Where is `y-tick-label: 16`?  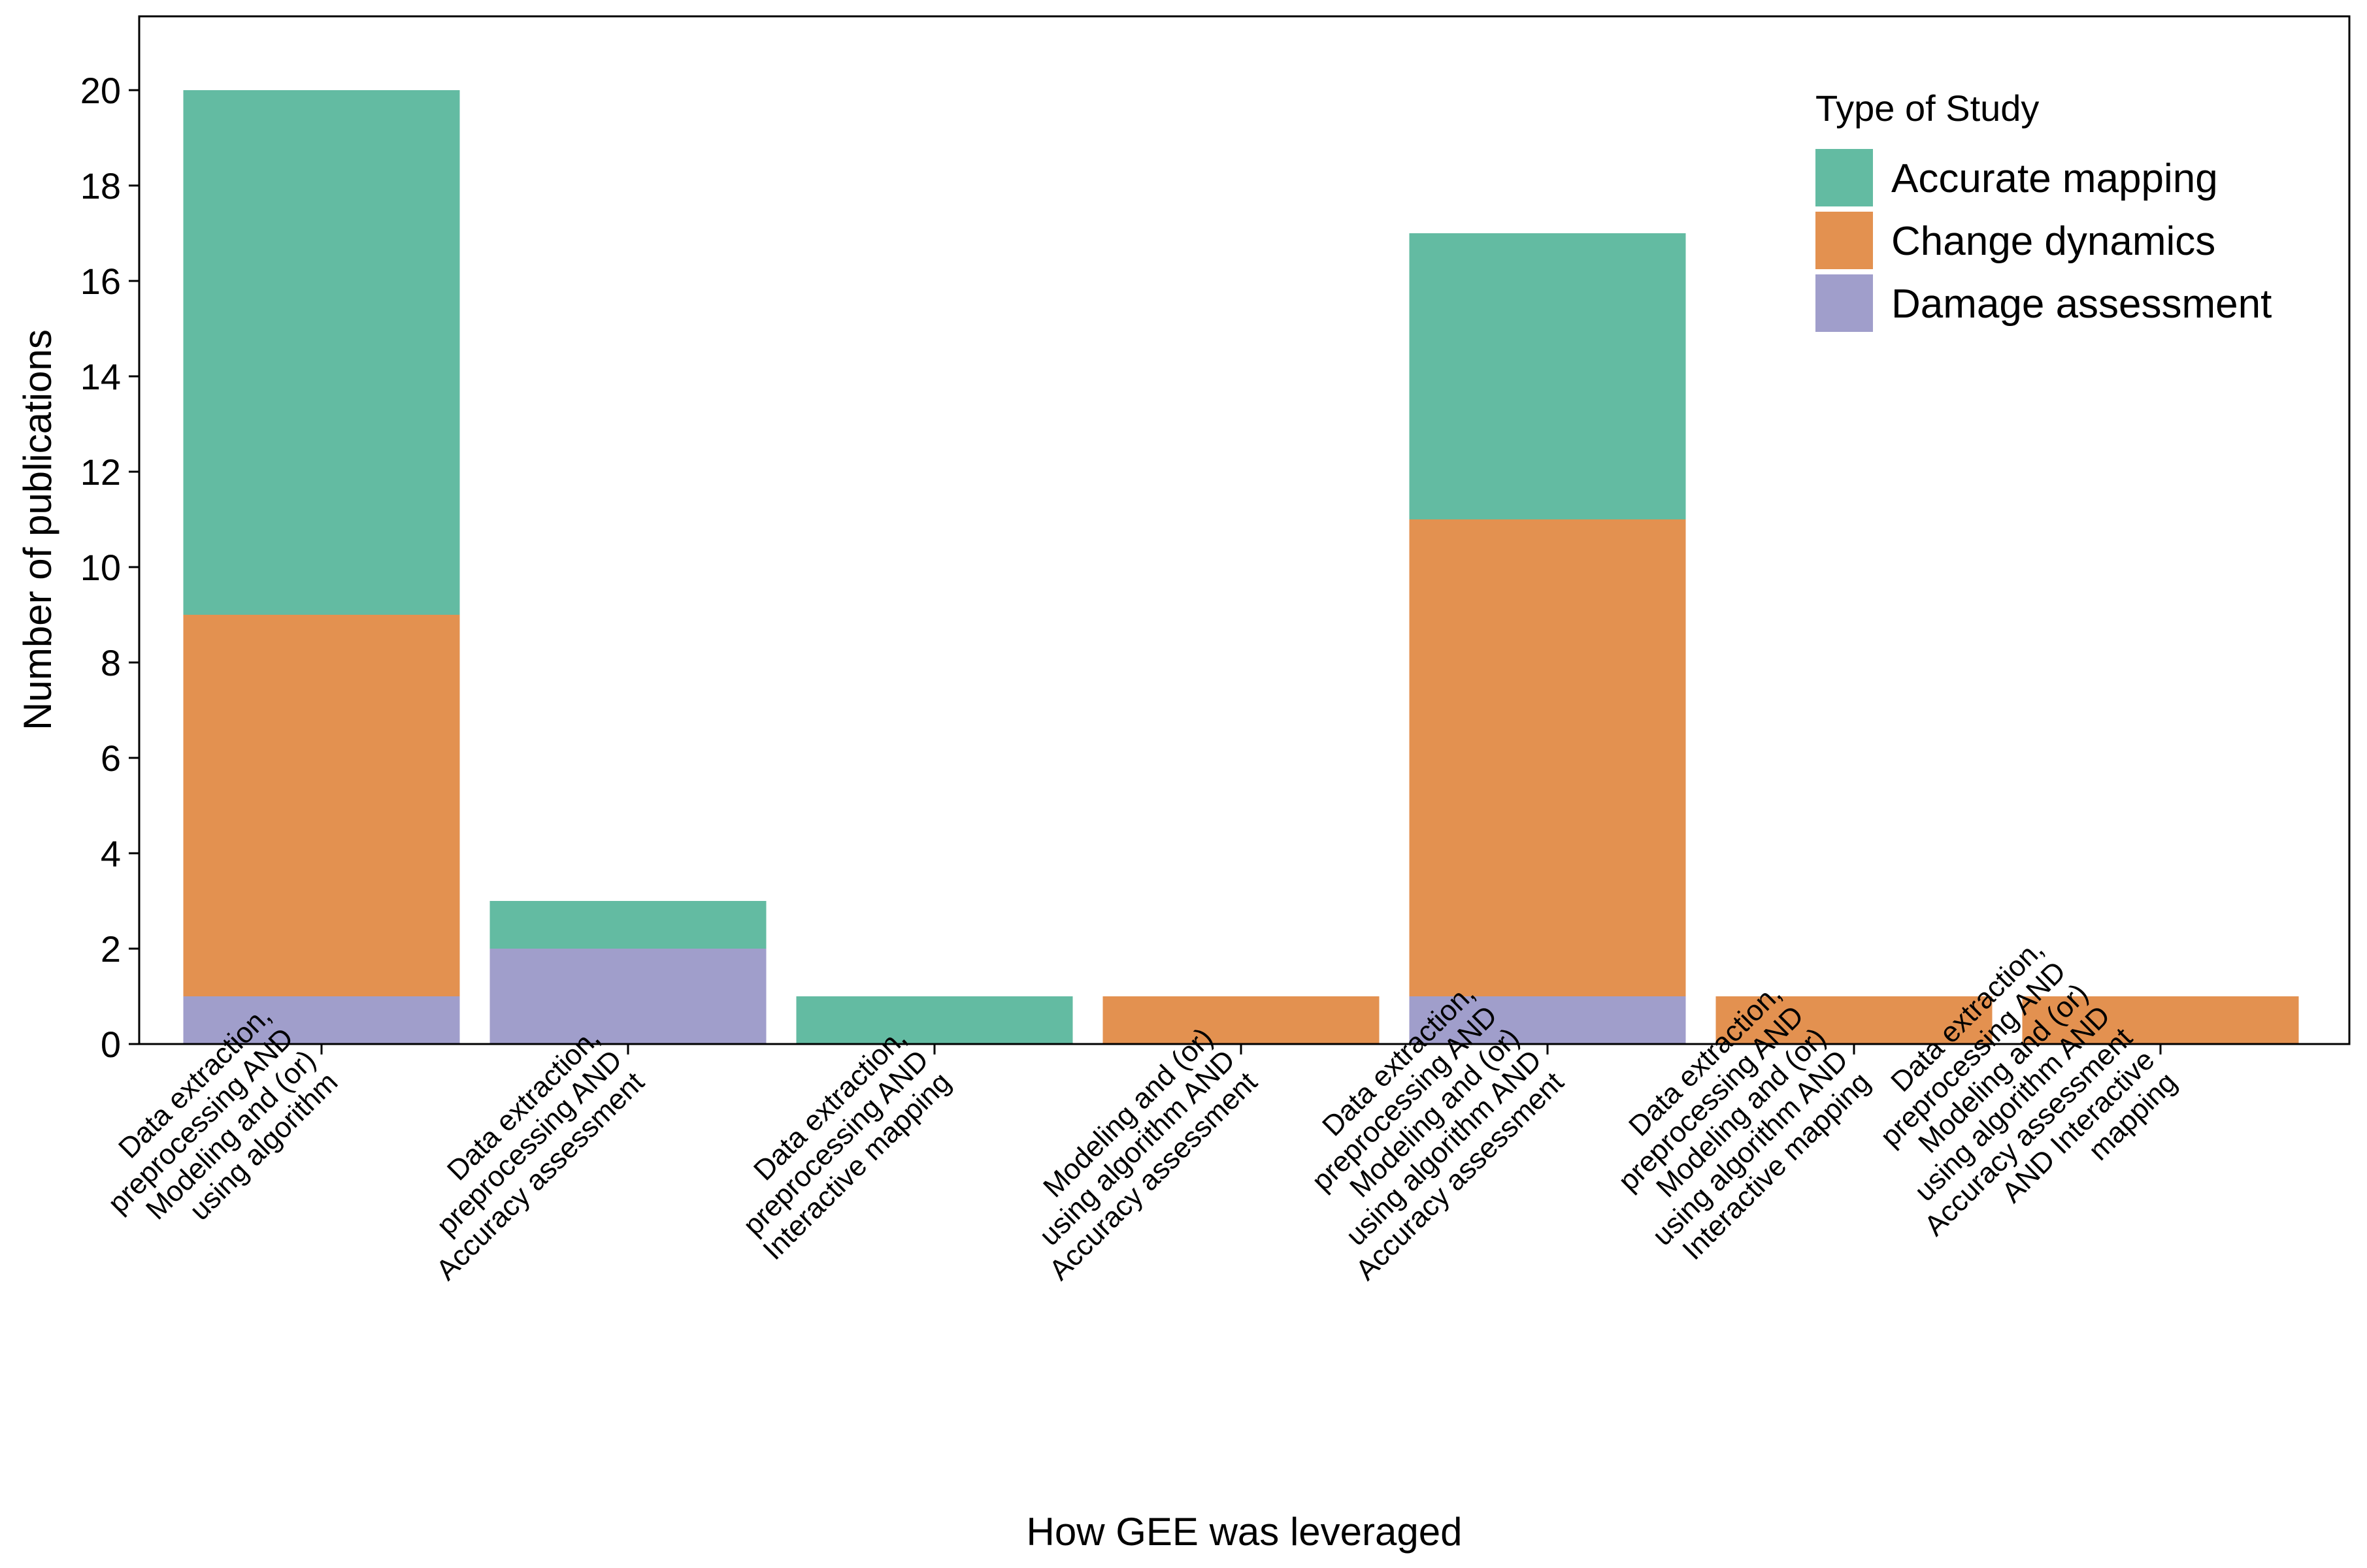 y-tick-label: 16 is located at coordinates (100, 281).